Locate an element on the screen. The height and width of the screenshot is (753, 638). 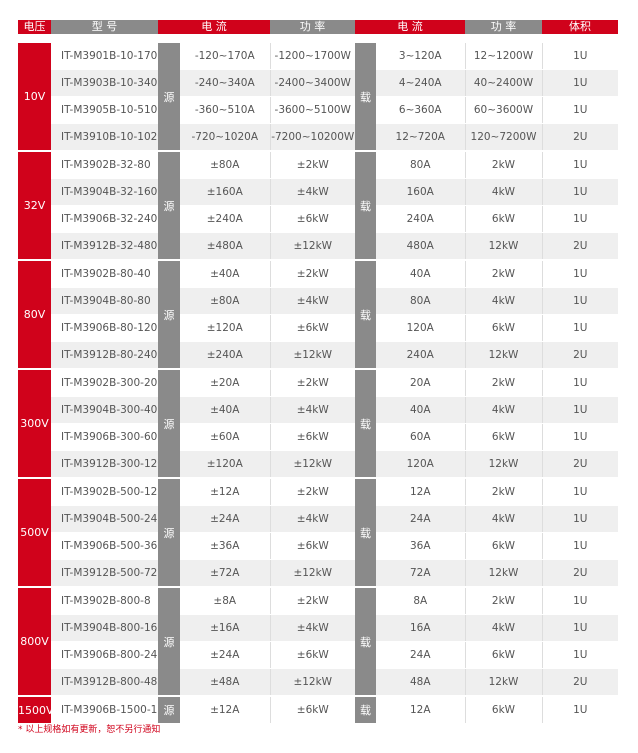
voltage-cell: 800V is located at coordinates (34, 642).